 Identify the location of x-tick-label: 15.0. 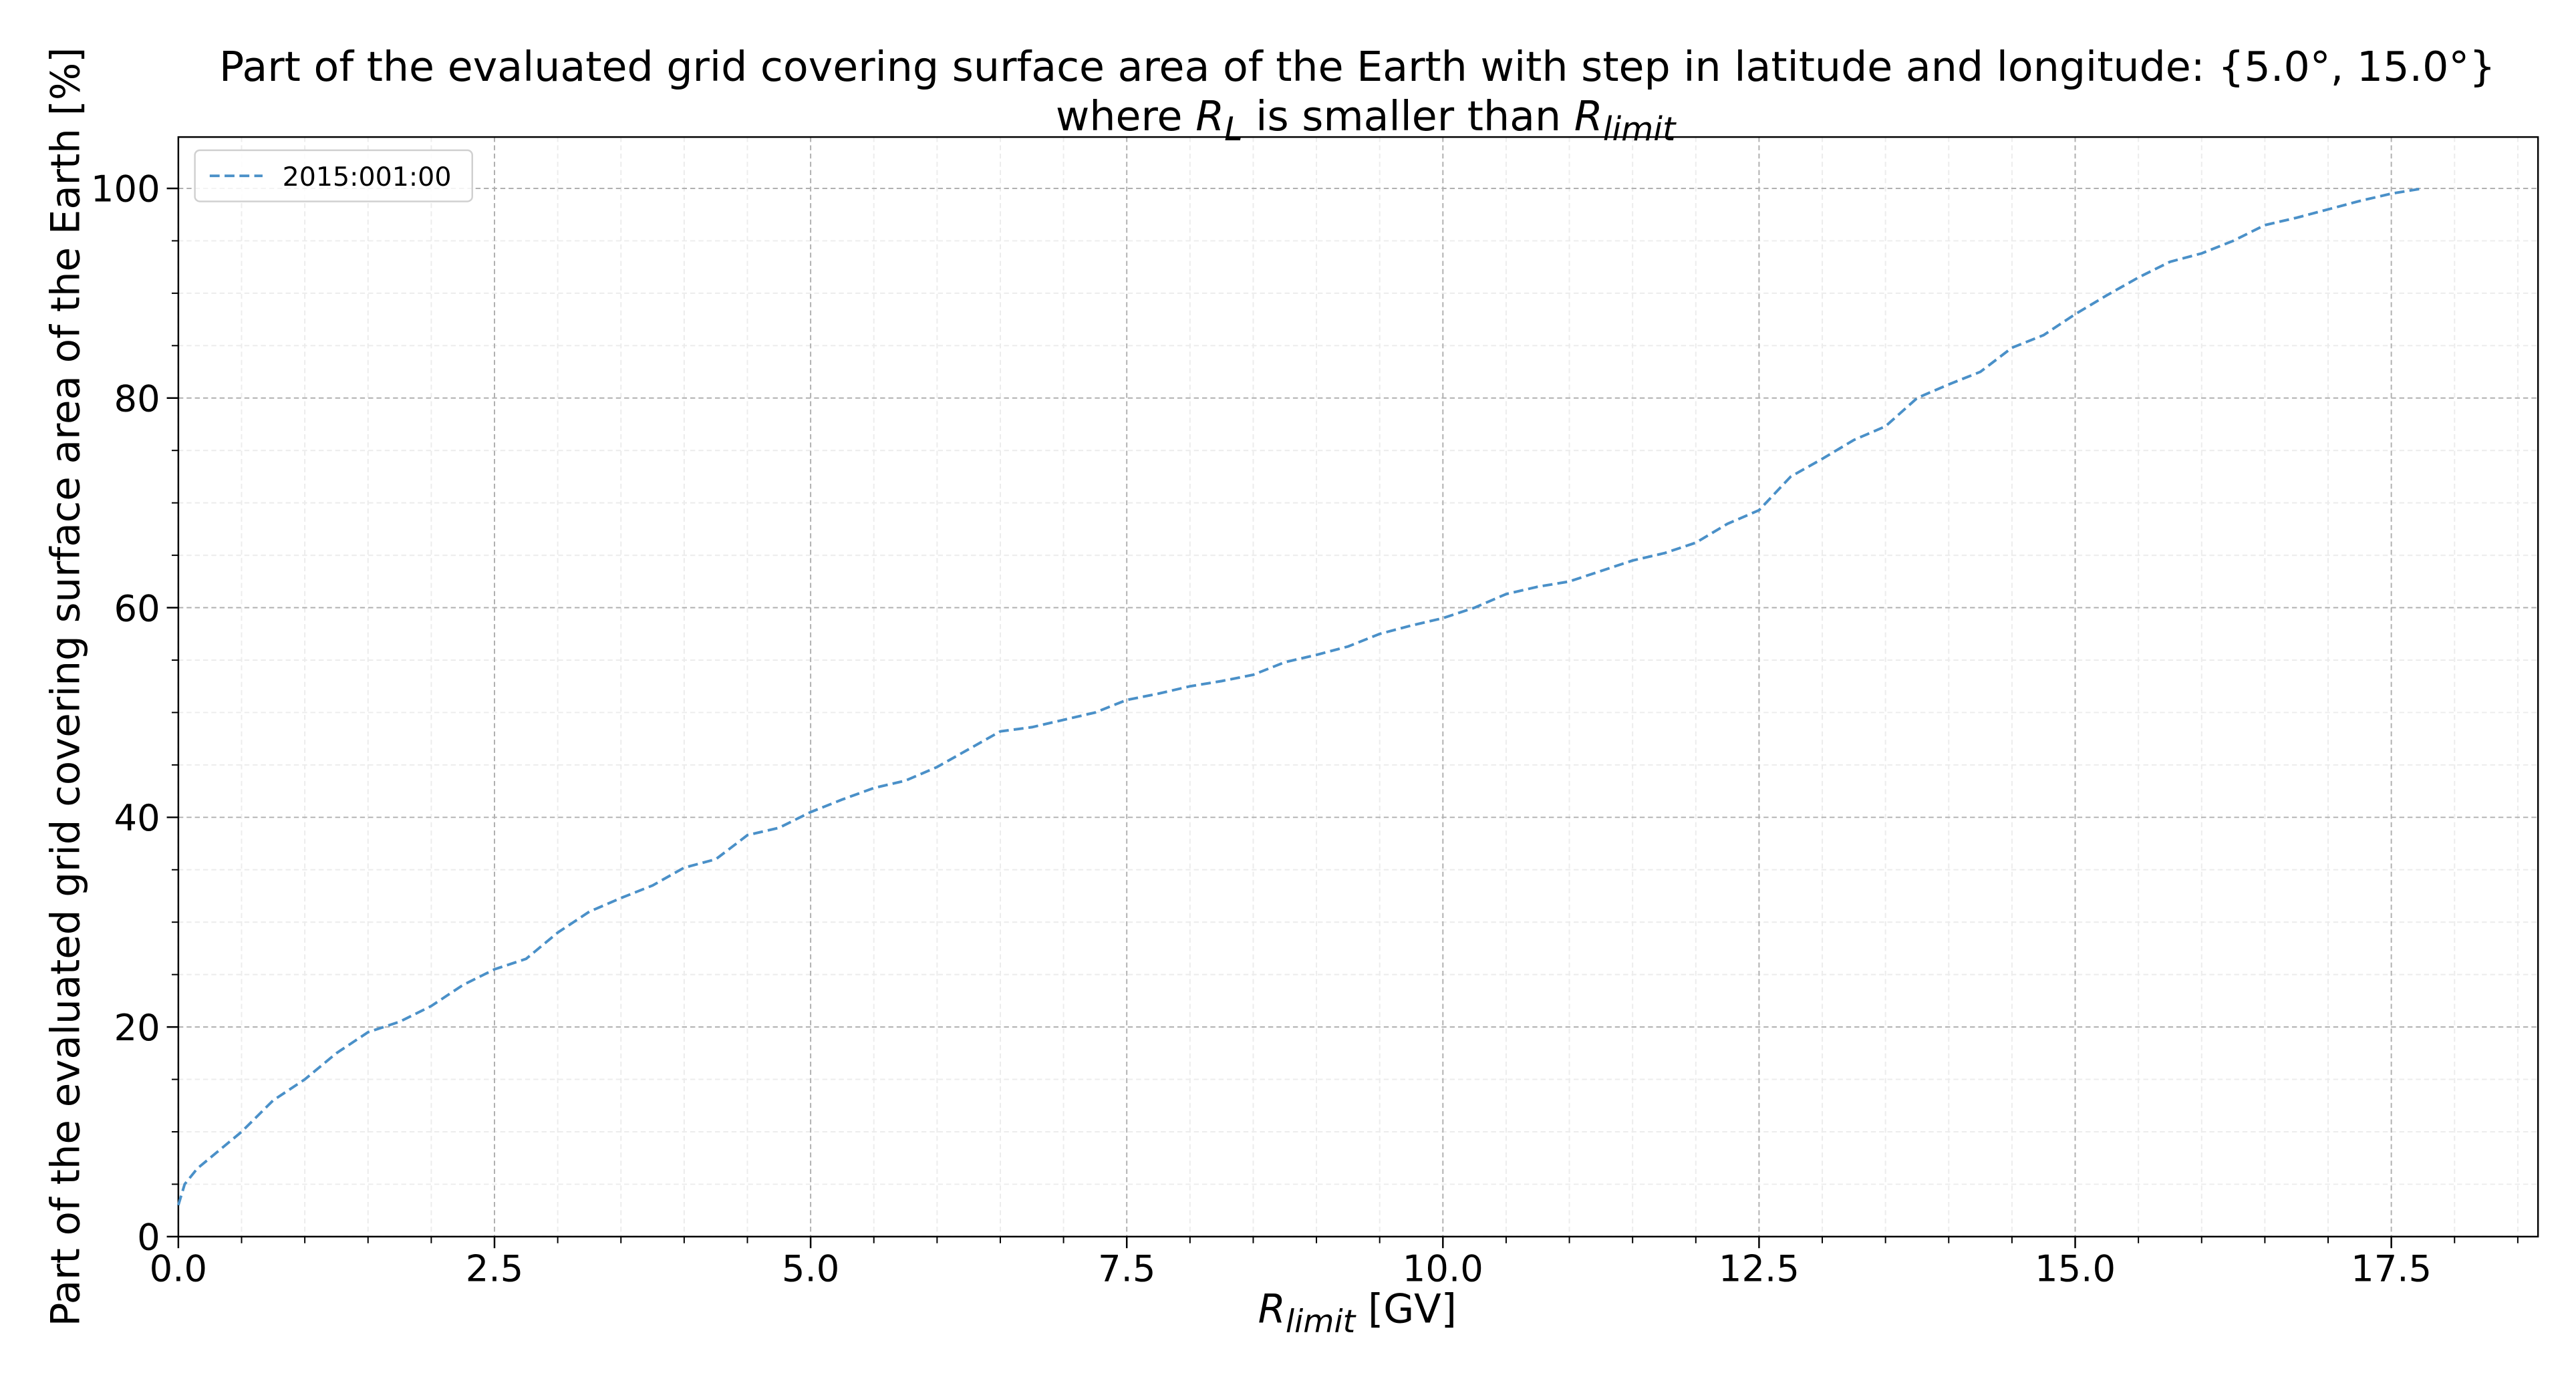
(2075, 1269).